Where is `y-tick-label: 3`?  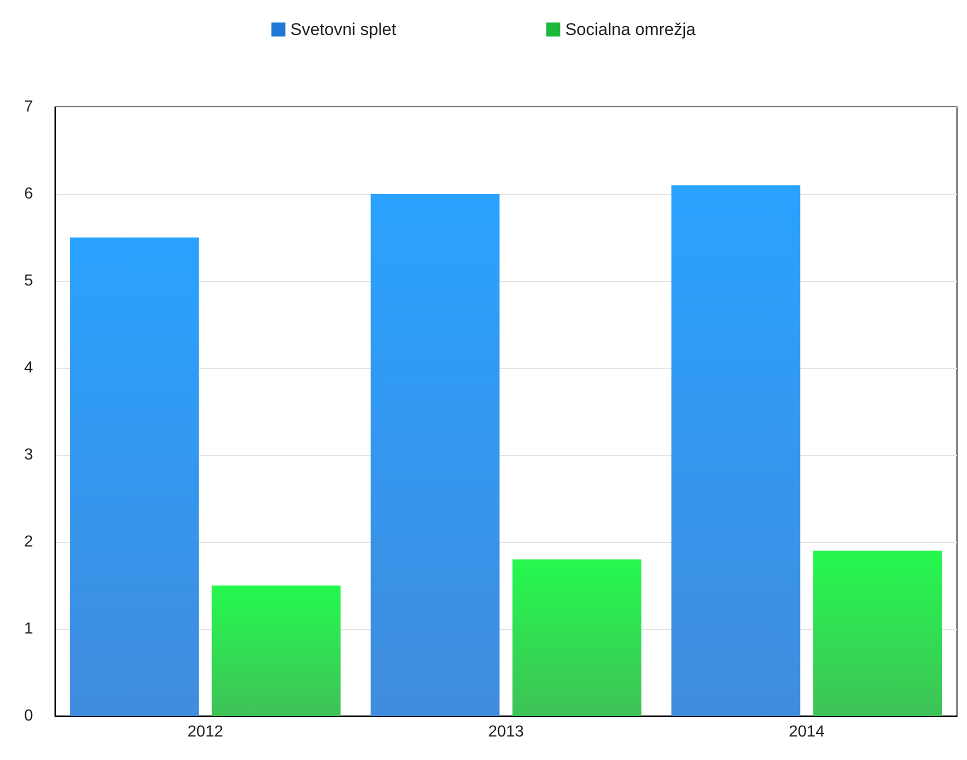
y-tick-label: 3 is located at coordinates (29, 455).